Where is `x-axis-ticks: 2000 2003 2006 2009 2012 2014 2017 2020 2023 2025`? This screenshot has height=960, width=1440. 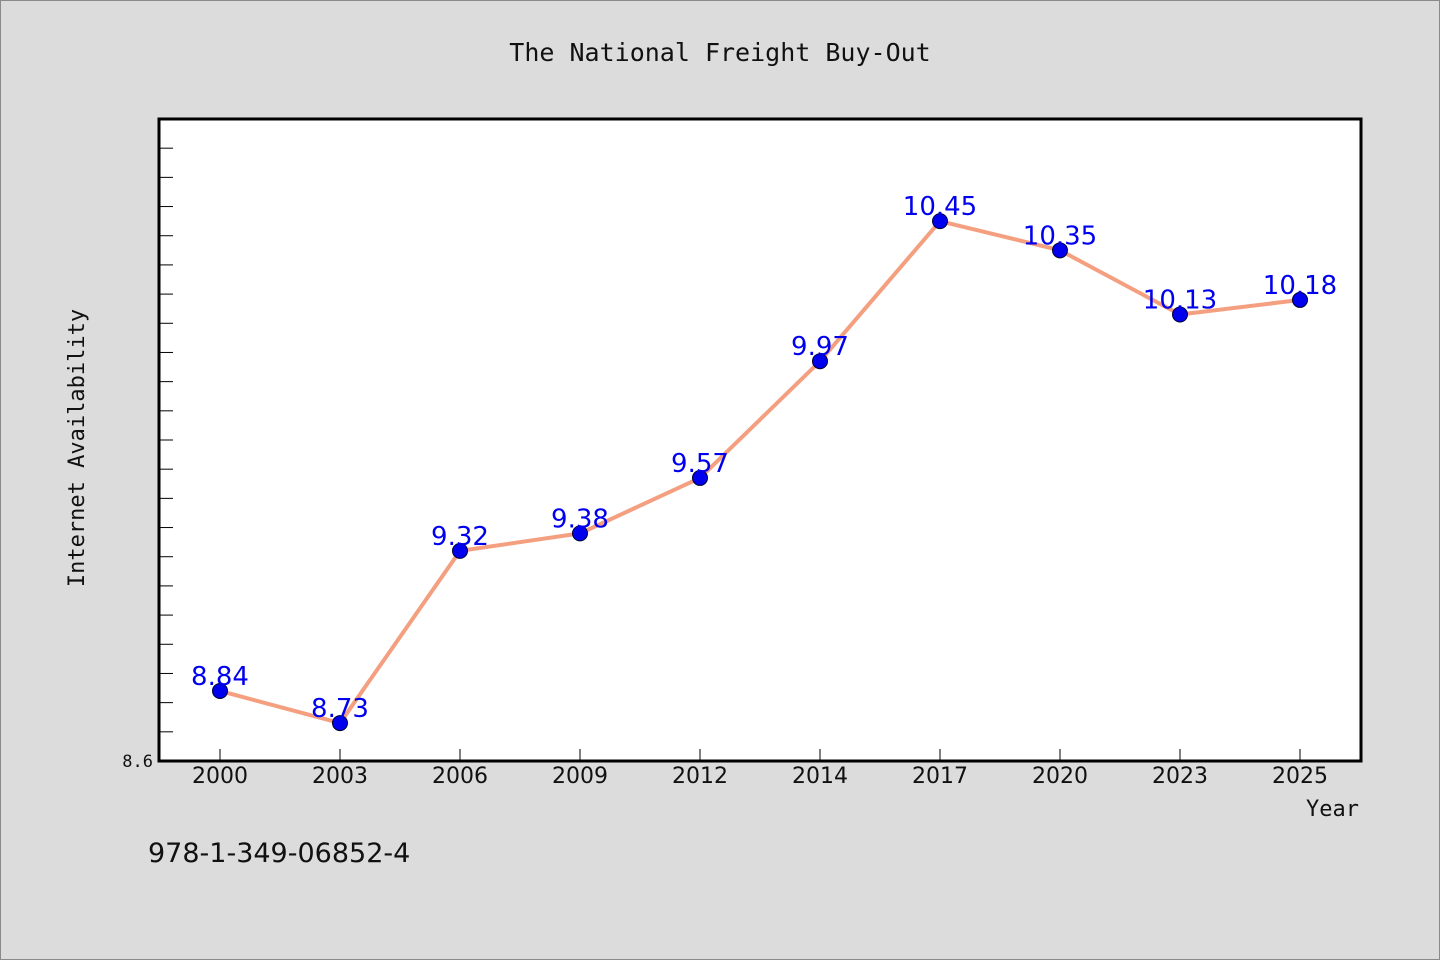 x-axis-ticks: 2000 2003 2006 2009 2012 2014 2017 2020 2023 2025 is located at coordinates (760, 769).